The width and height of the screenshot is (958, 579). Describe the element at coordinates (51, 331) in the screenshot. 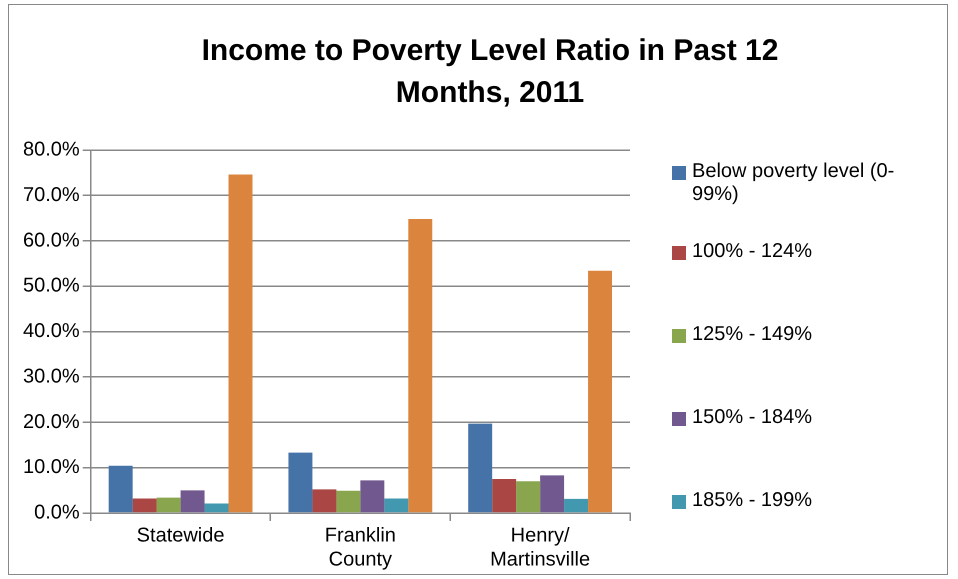

I see `y-tick-label: 40.0%` at that location.